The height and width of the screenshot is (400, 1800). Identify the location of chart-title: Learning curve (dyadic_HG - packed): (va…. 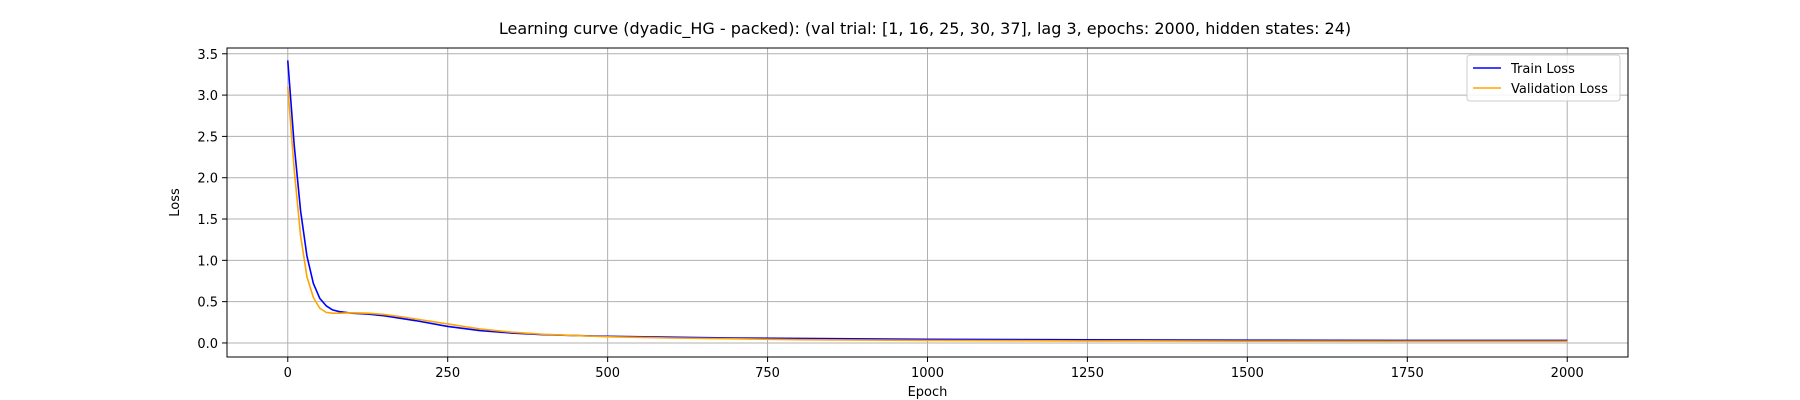
(925, 29).